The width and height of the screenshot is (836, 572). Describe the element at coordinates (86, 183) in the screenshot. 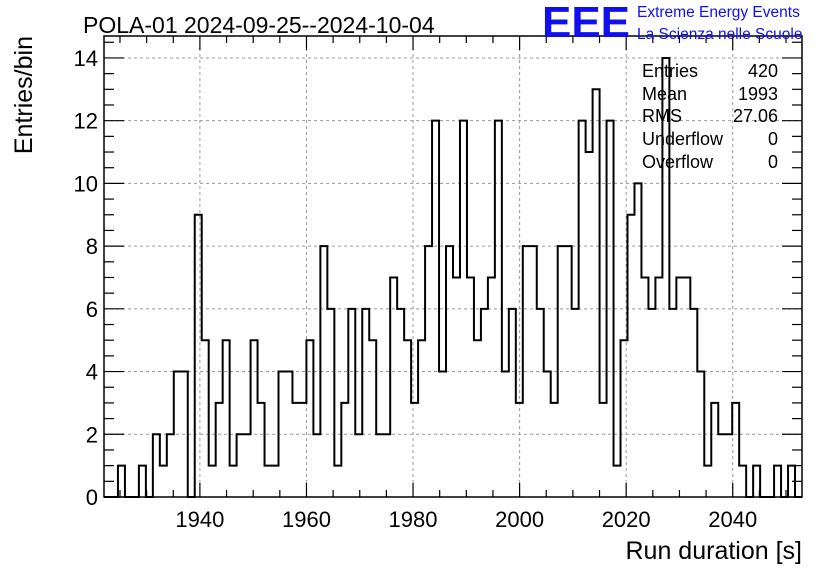

I see `y-tick-label: 10` at that location.